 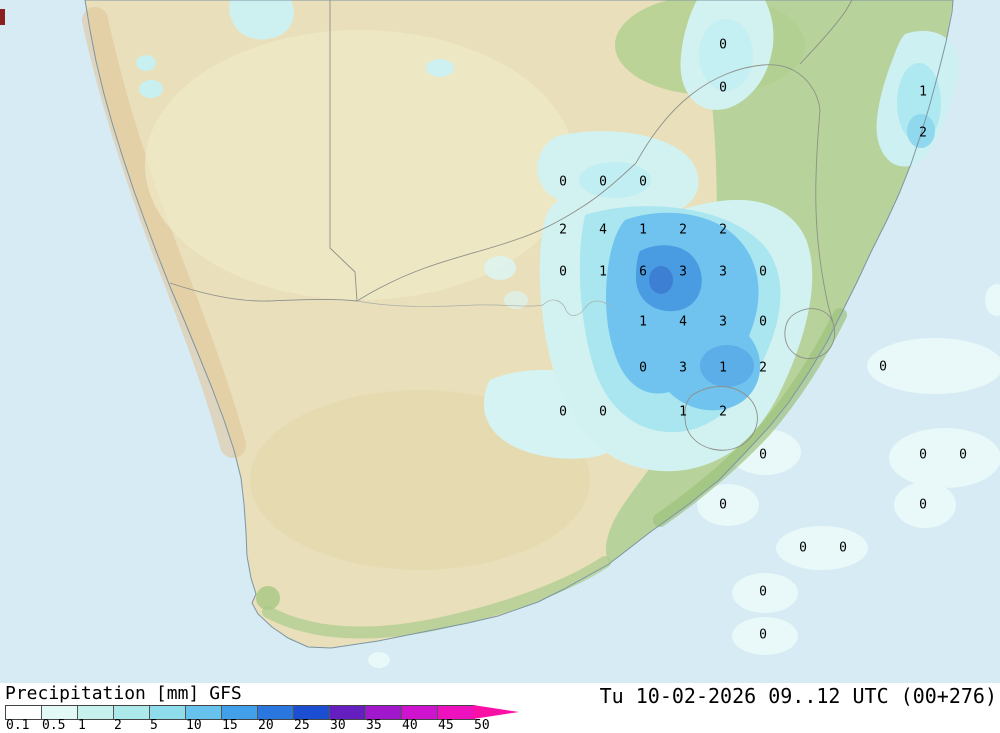 I want to click on border-swaziland, so click(x=809, y=334).